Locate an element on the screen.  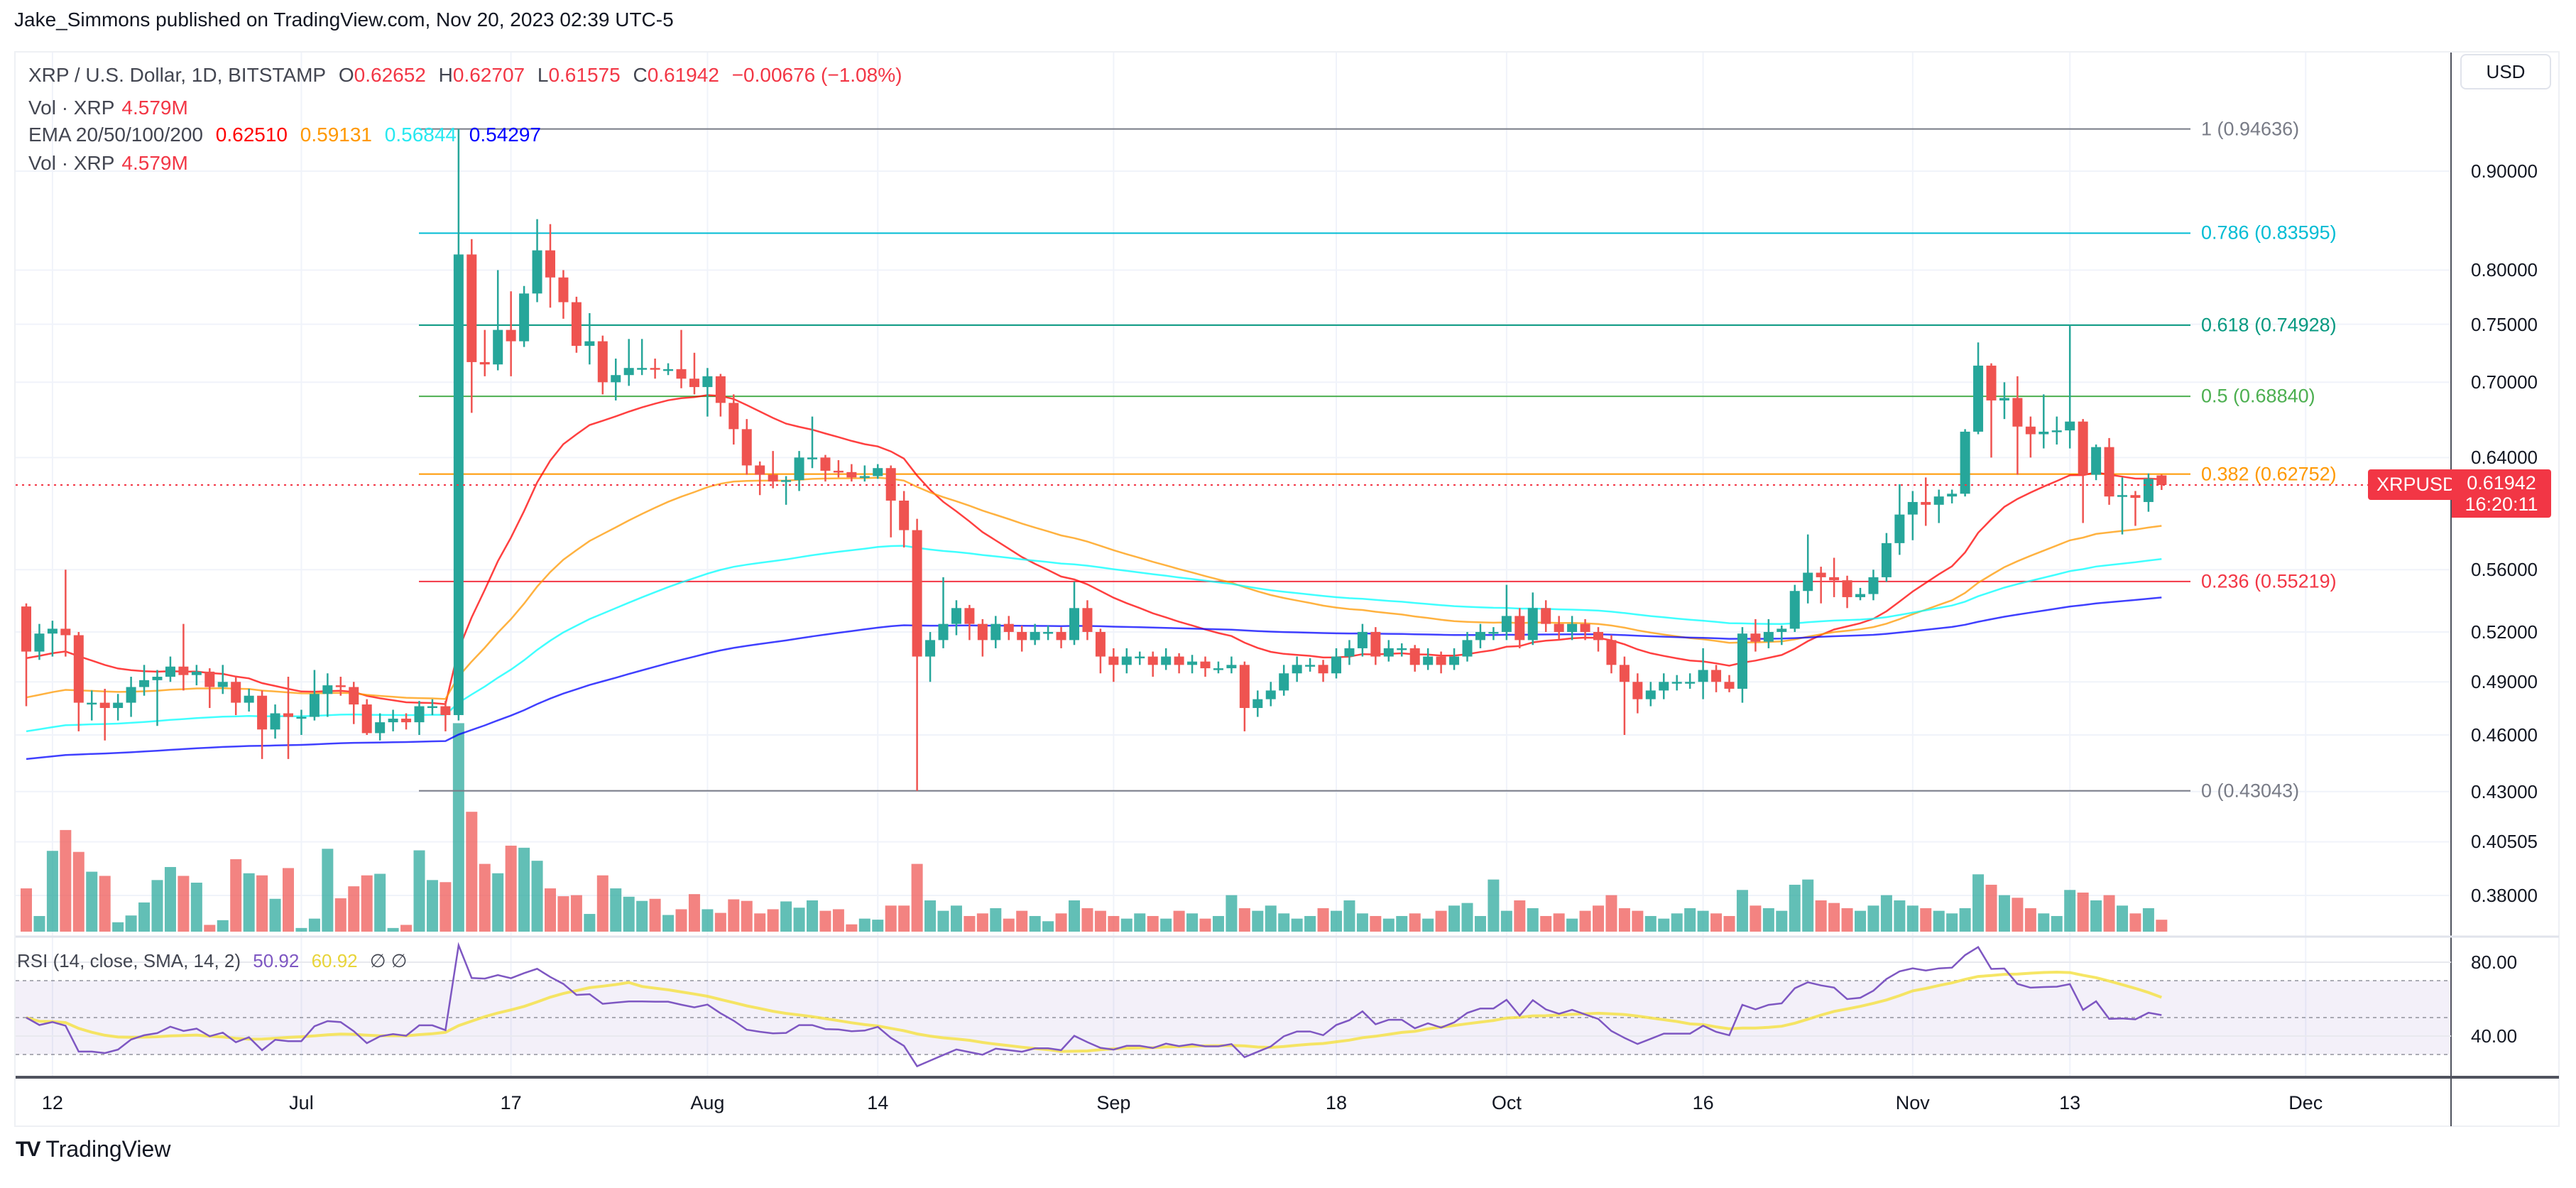
fib-level-label: 0.618 (0.74928) is located at coordinates (2269, 325).